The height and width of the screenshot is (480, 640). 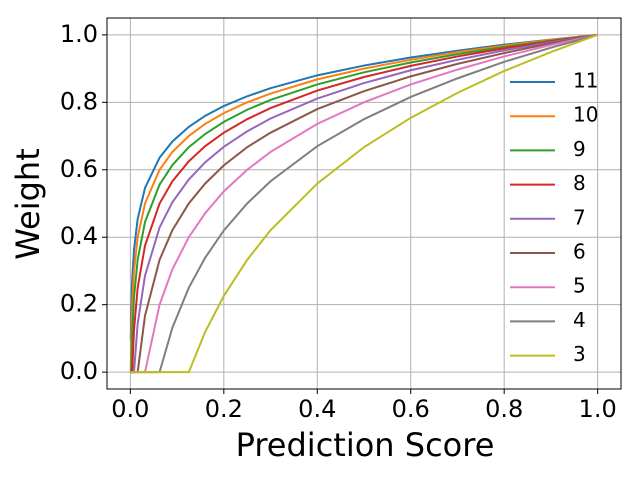 I want to click on x-tick-label: 0.0, so click(x=130, y=409).